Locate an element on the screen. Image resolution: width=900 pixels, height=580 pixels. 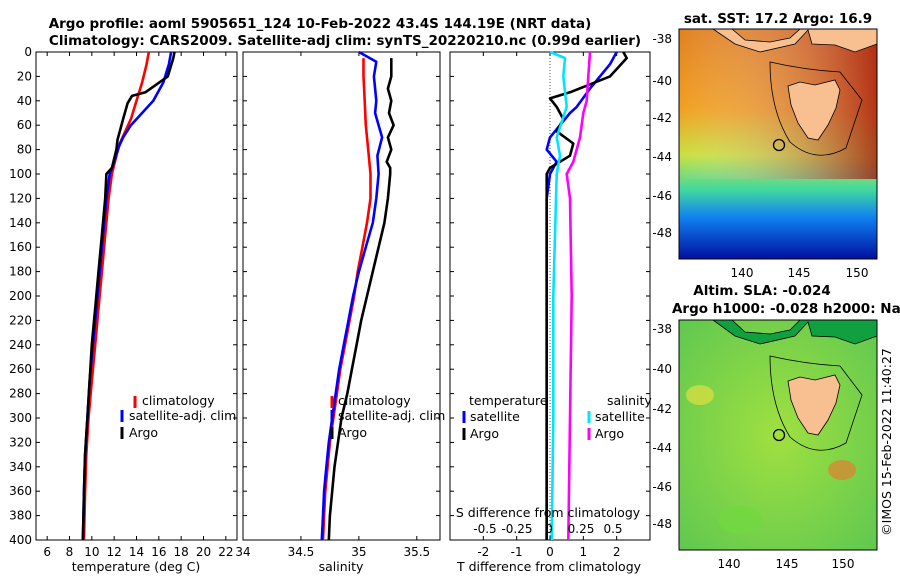
salinity-legend: climatology satellite-adj. clim Argo is located at coordinates (387, 416).